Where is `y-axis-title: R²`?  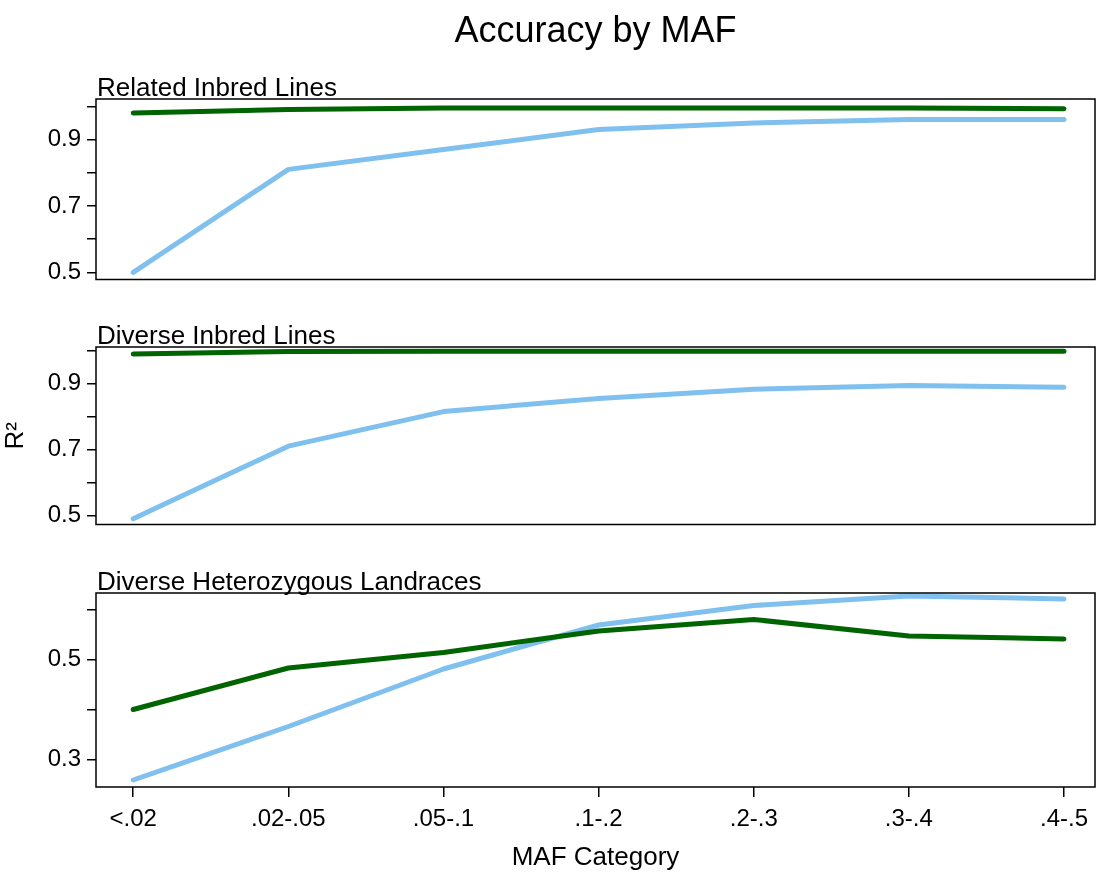 y-axis-title: R² is located at coordinates (14, 435).